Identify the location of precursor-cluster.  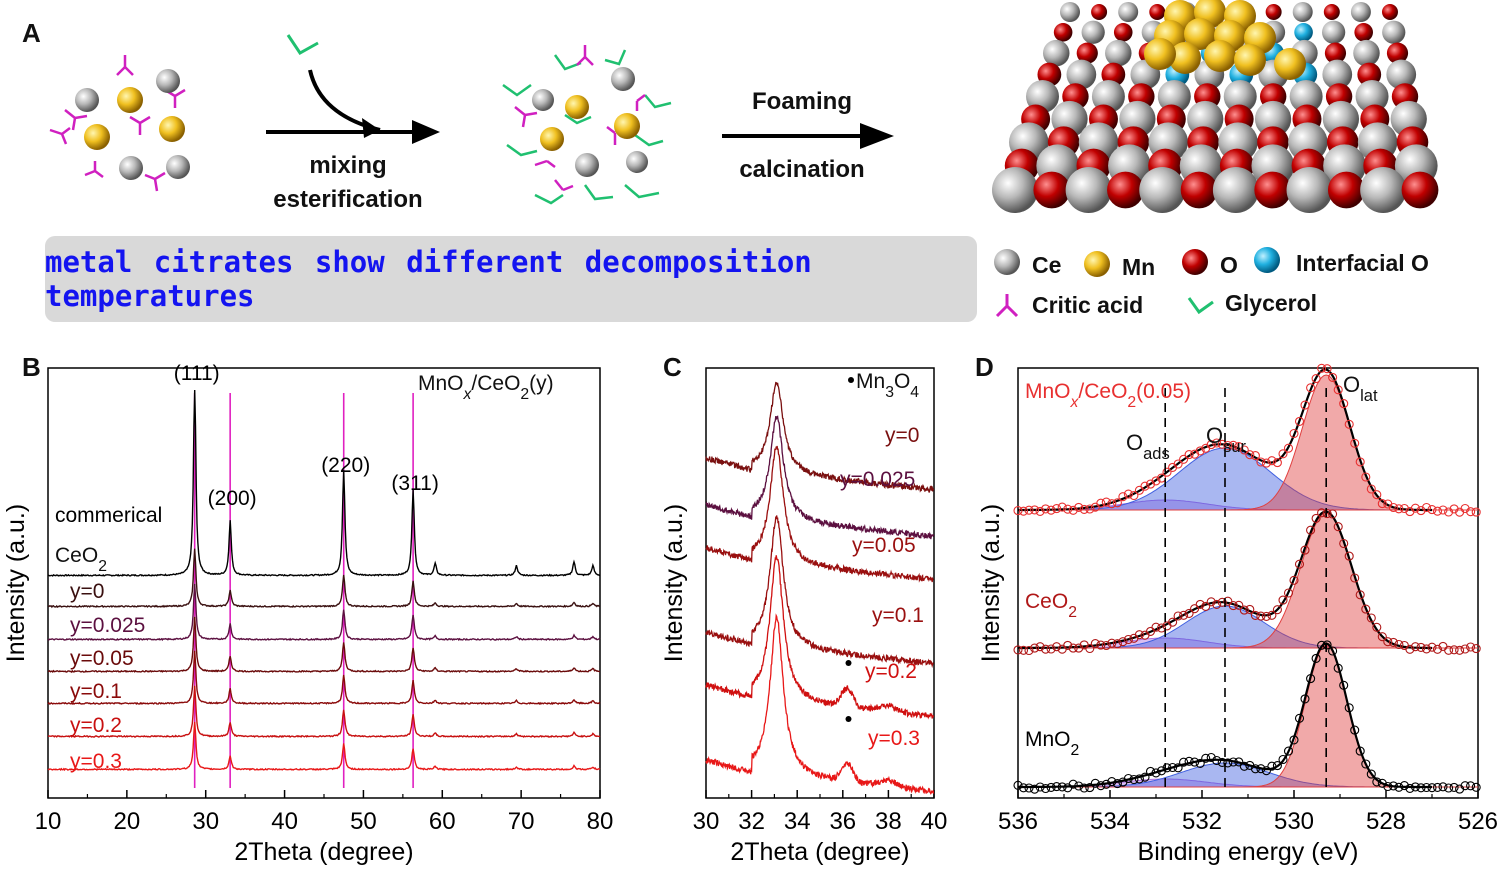
(119, 123).